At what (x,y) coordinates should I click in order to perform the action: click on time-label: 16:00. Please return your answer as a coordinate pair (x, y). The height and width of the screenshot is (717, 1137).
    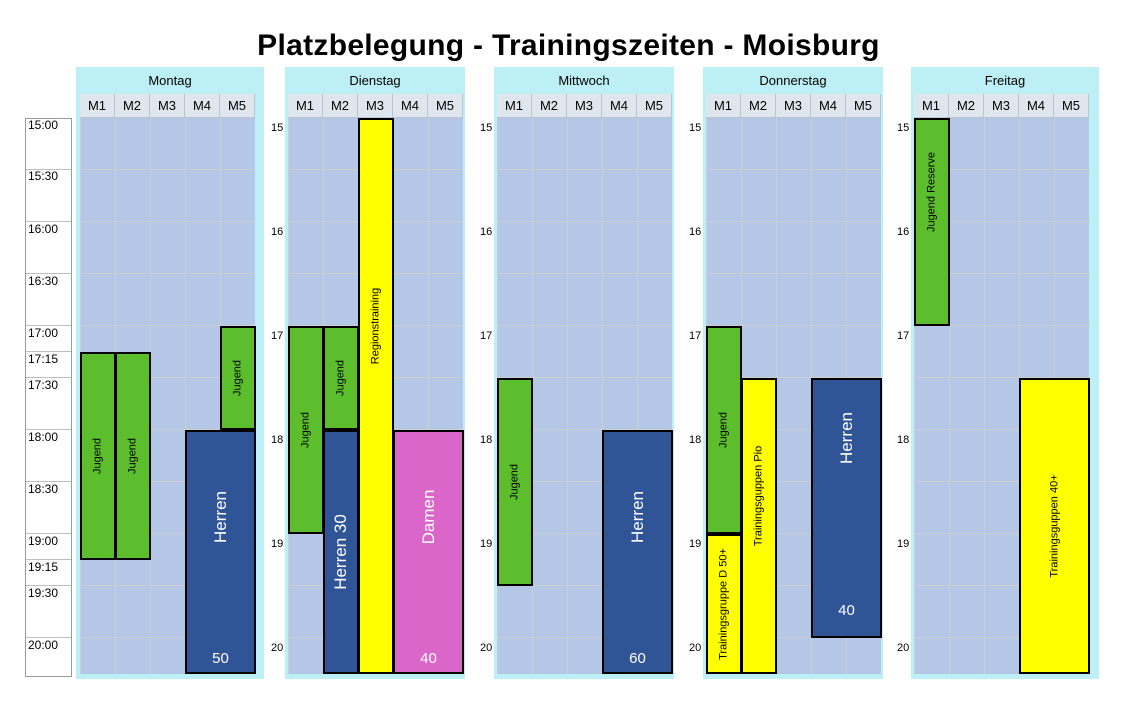
    Looking at the image, I should click on (43, 229).